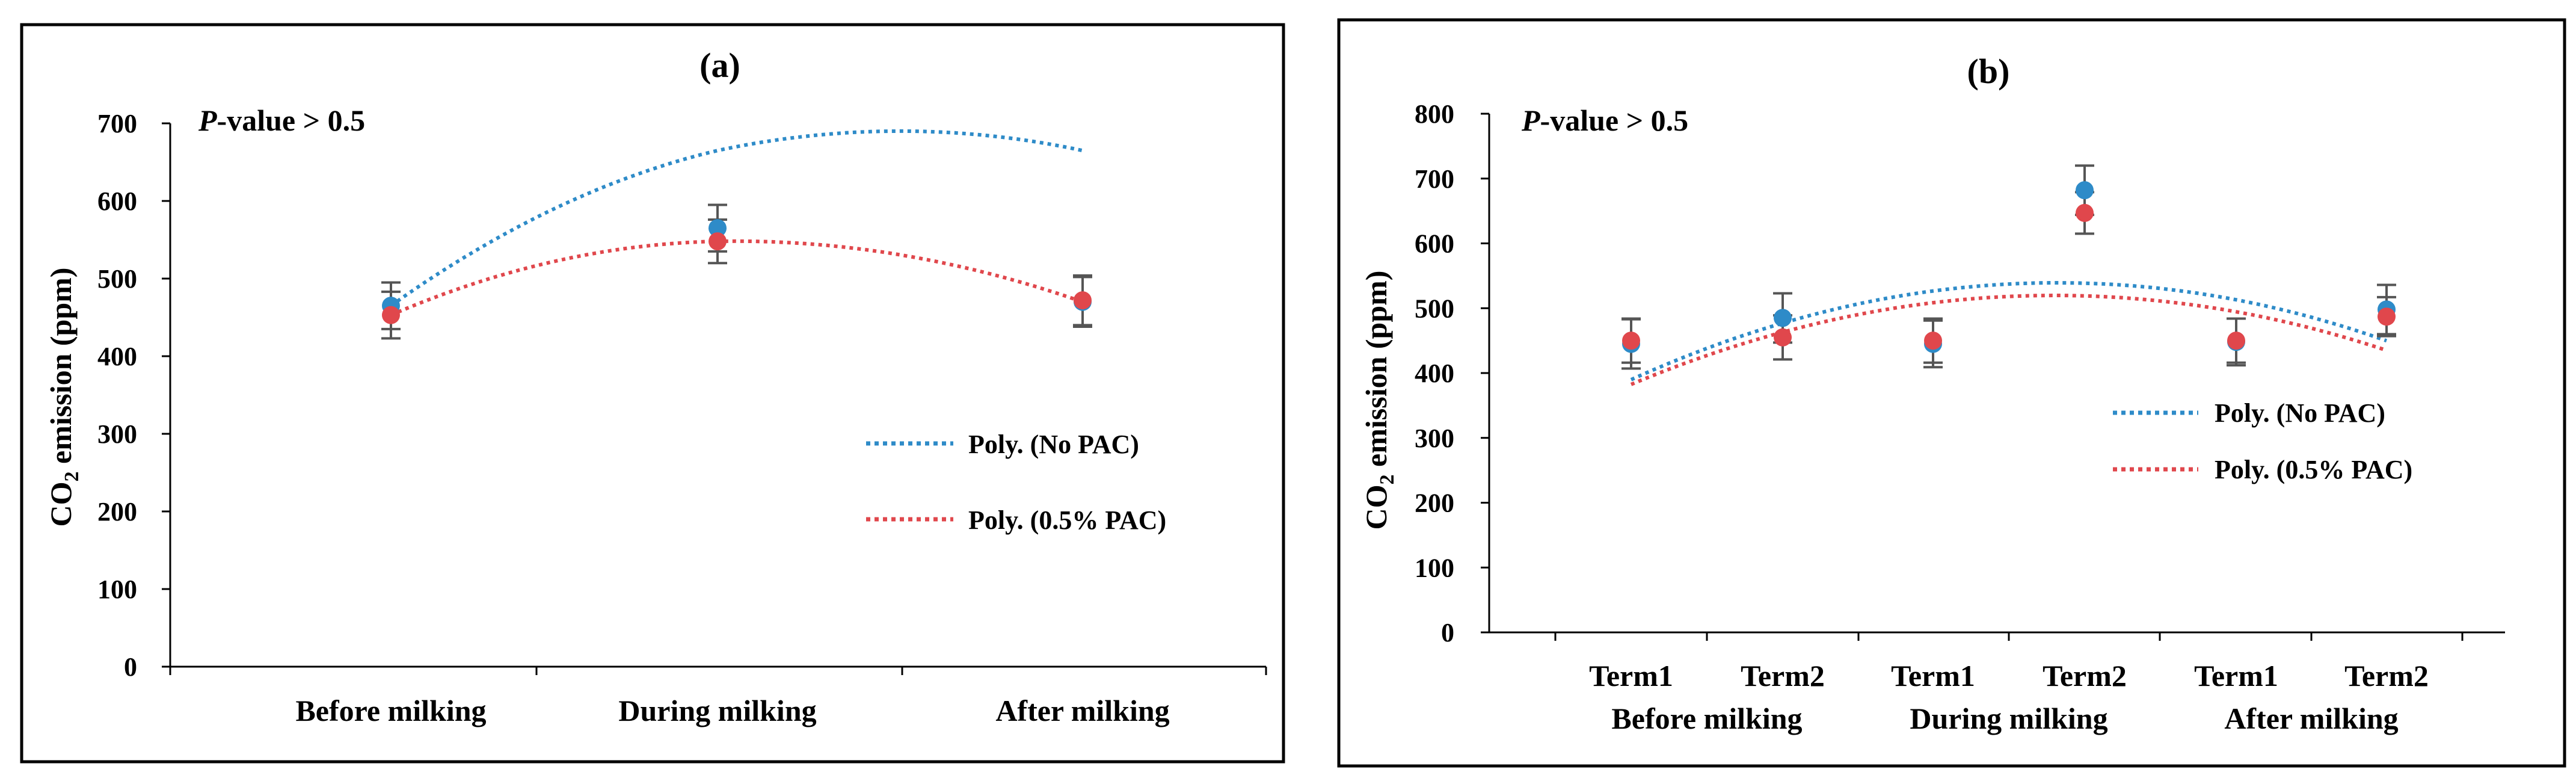 This screenshot has width=2576, height=784. I want to click on panel-a-p-value: P-value > 0.5, so click(281, 120).